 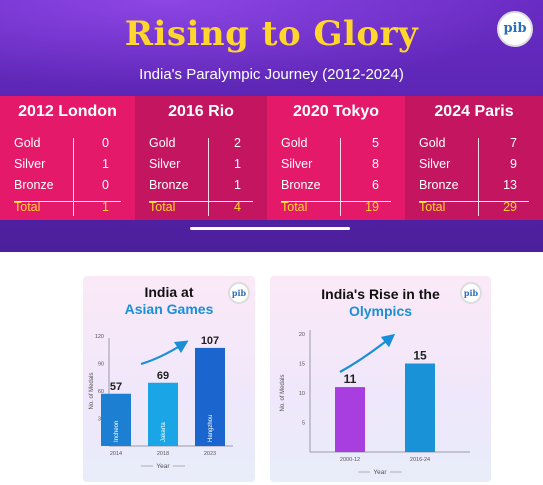 I want to click on banner-subtitle: India's Paralympic Journey (2012-2024), so click(x=271, y=74).